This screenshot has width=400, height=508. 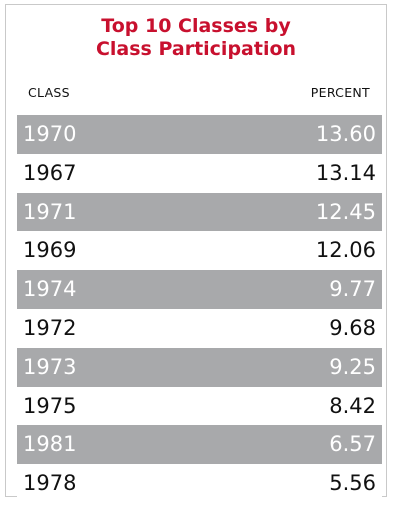 What do you see at coordinates (50, 405) in the screenshot?
I see `cell-class: 1975` at bounding box center [50, 405].